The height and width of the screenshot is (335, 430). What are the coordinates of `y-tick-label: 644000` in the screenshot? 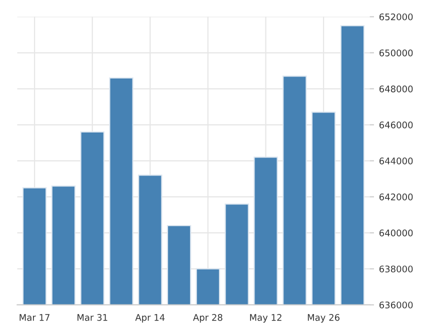 It's located at (396, 161).